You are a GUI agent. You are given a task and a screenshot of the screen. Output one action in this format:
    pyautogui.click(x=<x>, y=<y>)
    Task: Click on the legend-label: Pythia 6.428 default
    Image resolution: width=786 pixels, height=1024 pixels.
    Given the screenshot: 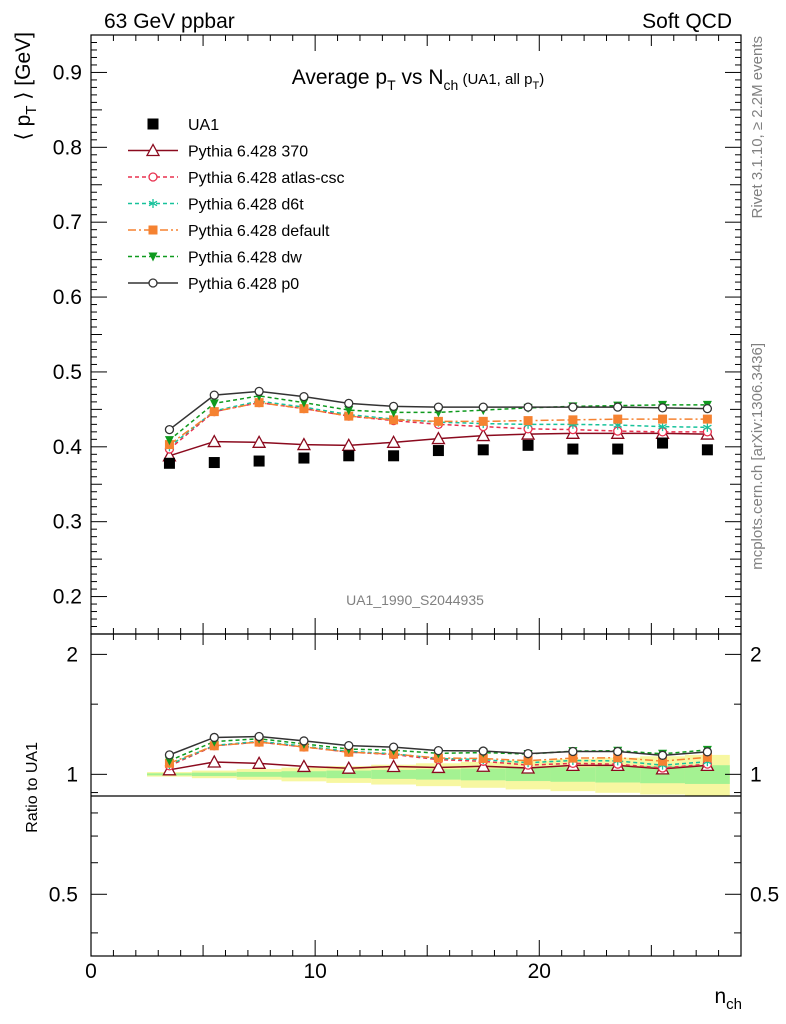 What is the action you would take?
    pyautogui.click(x=259, y=231)
    